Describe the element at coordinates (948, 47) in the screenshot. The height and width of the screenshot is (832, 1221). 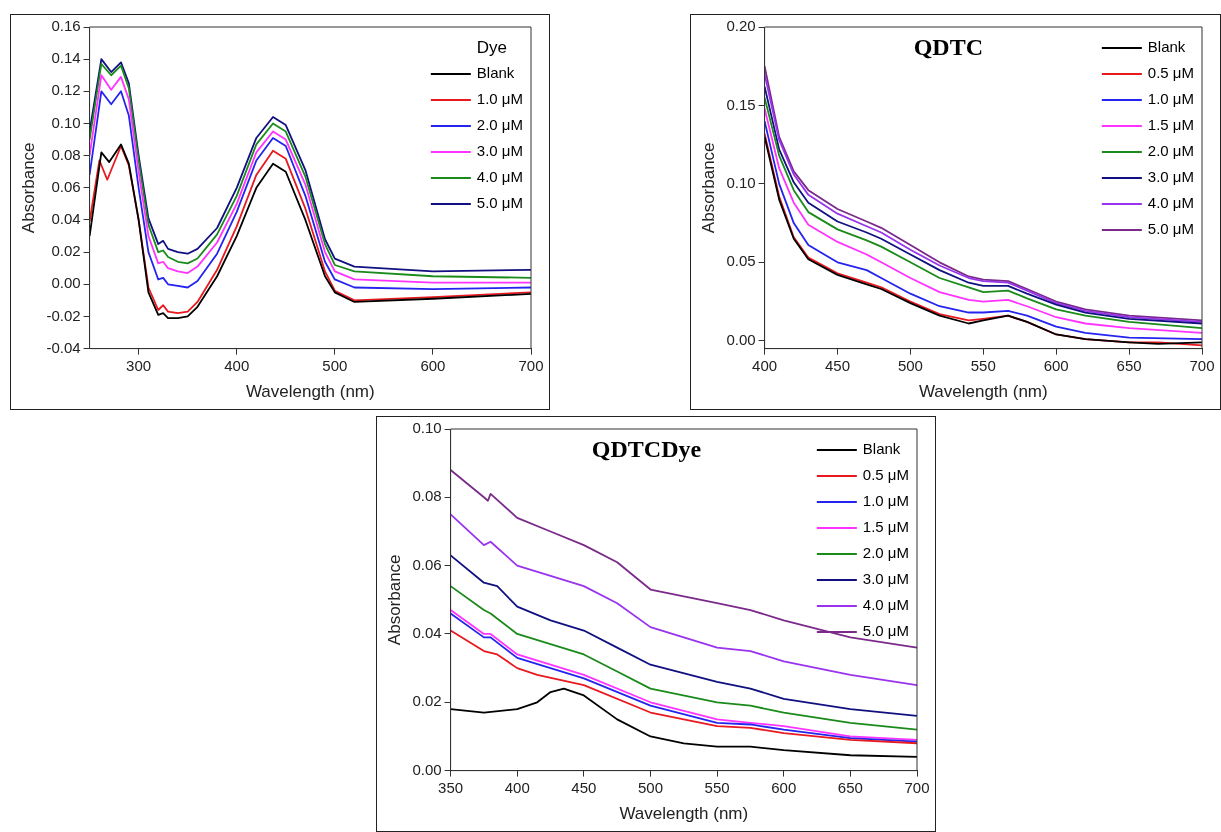
I see `chart-title: QDTC` at that location.